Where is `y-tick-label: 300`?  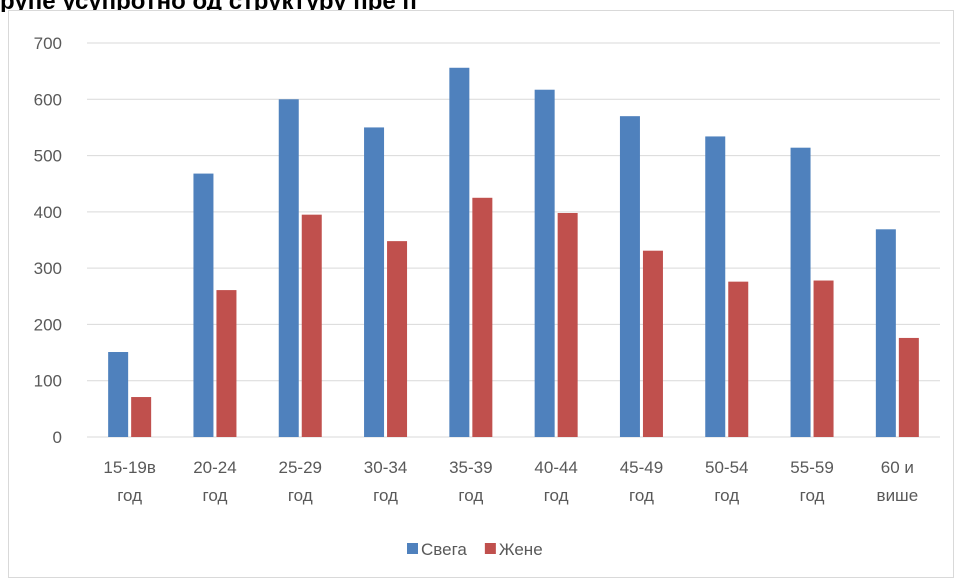
y-tick-label: 300 is located at coordinates (48, 268).